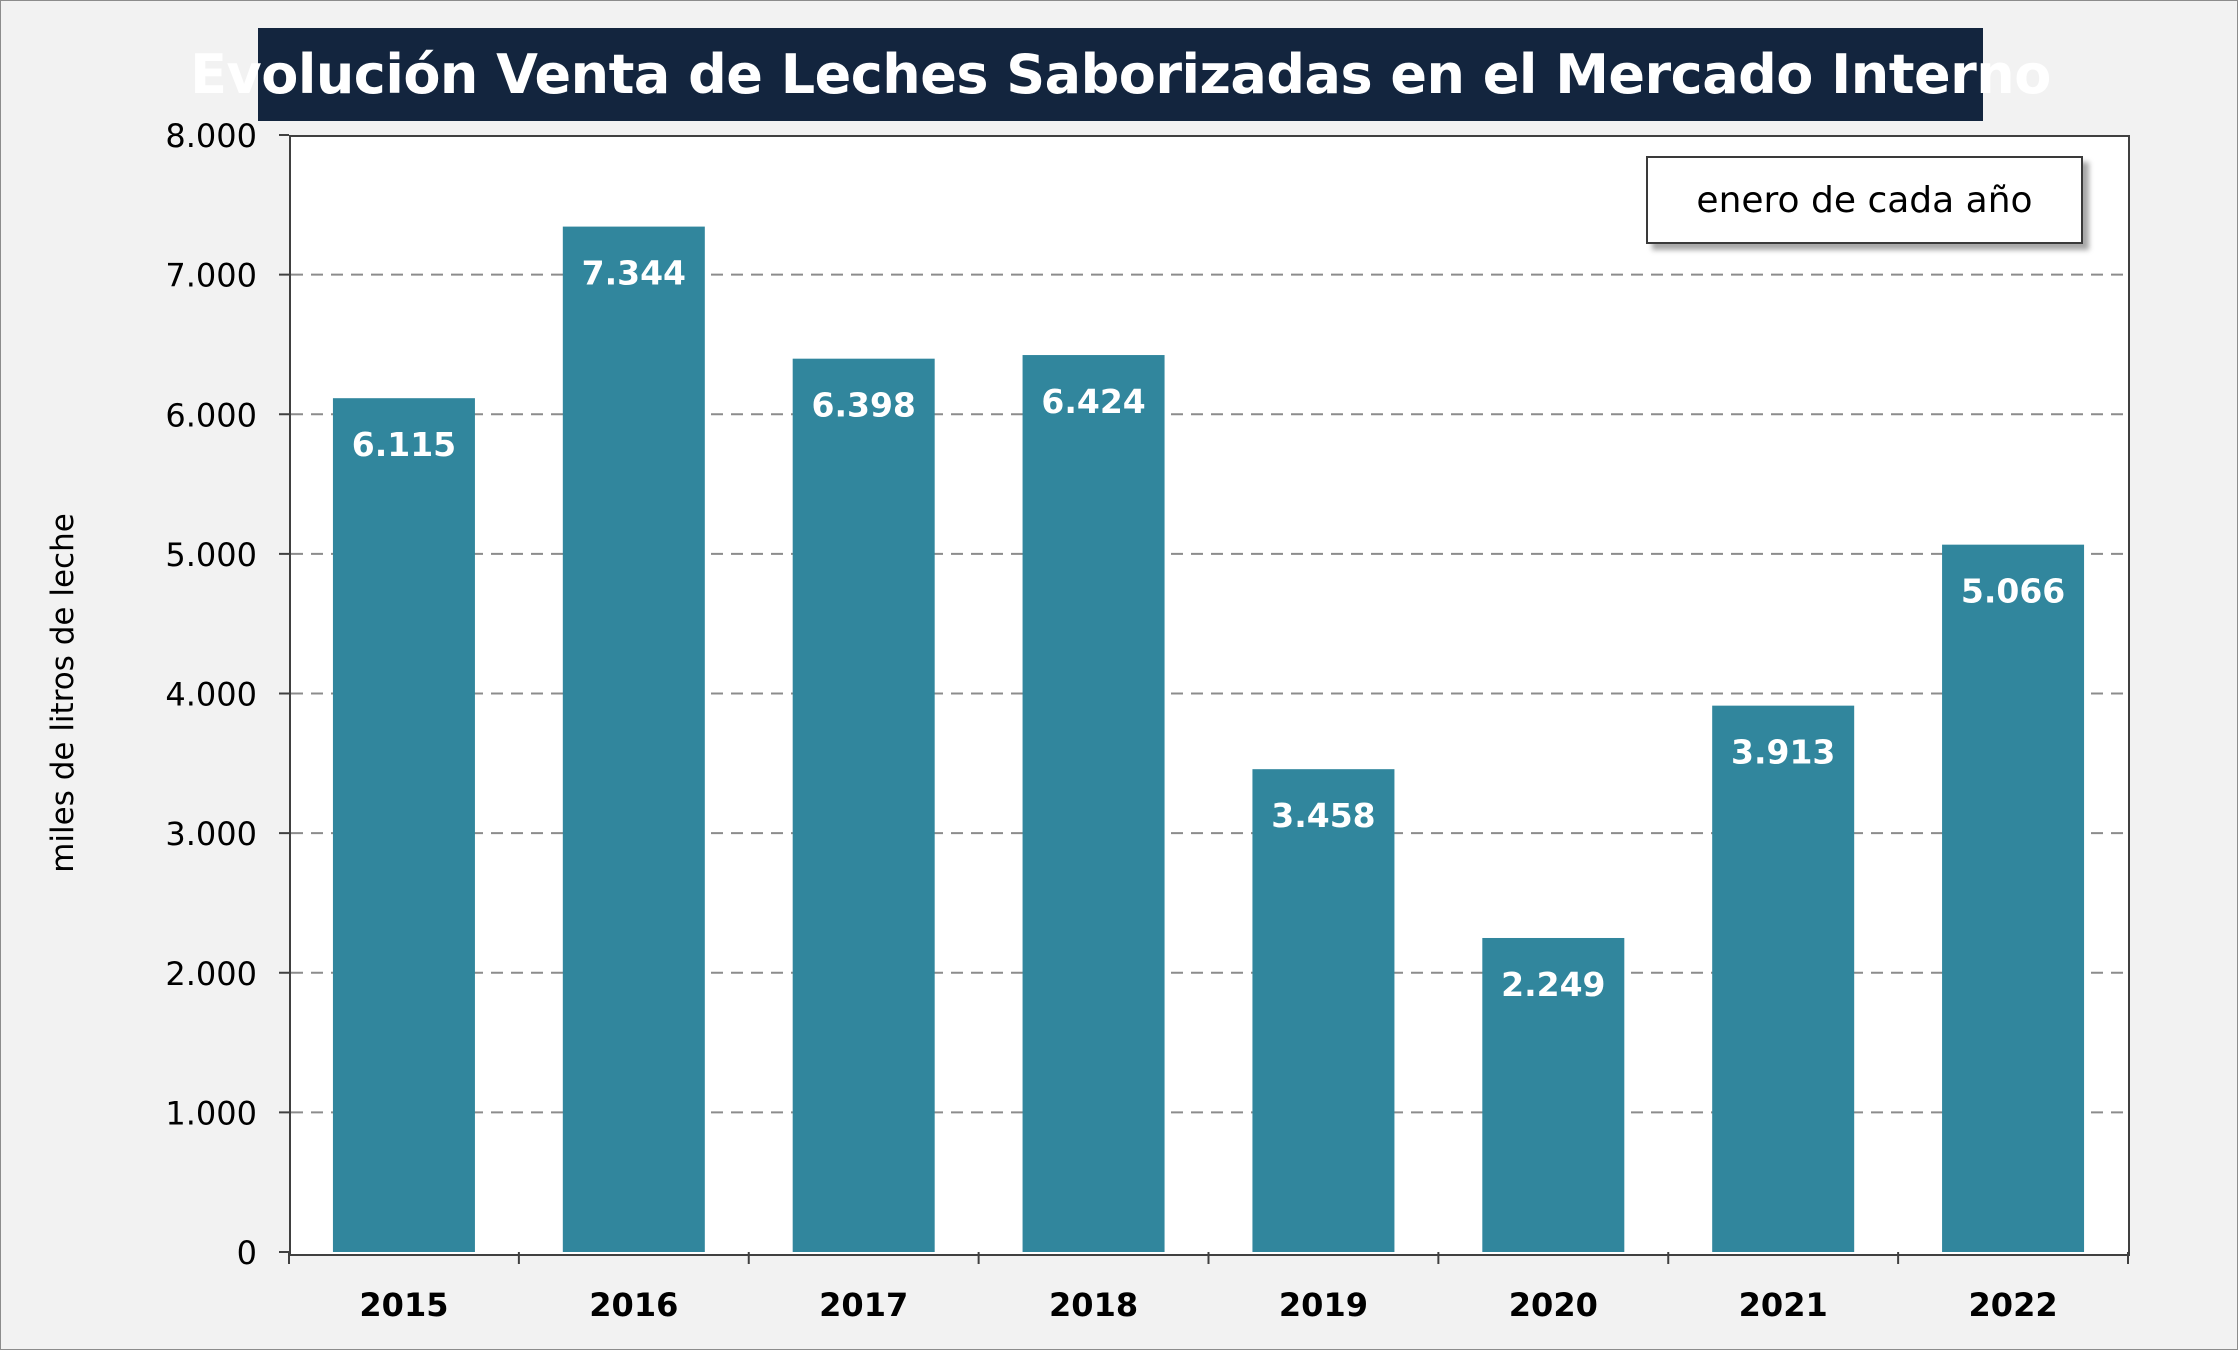 This screenshot has height=1350, width=2238. Describe the element at coordinates (2013, 1305) in the screenshot. I see `x-tick-label: 2022` at that location.